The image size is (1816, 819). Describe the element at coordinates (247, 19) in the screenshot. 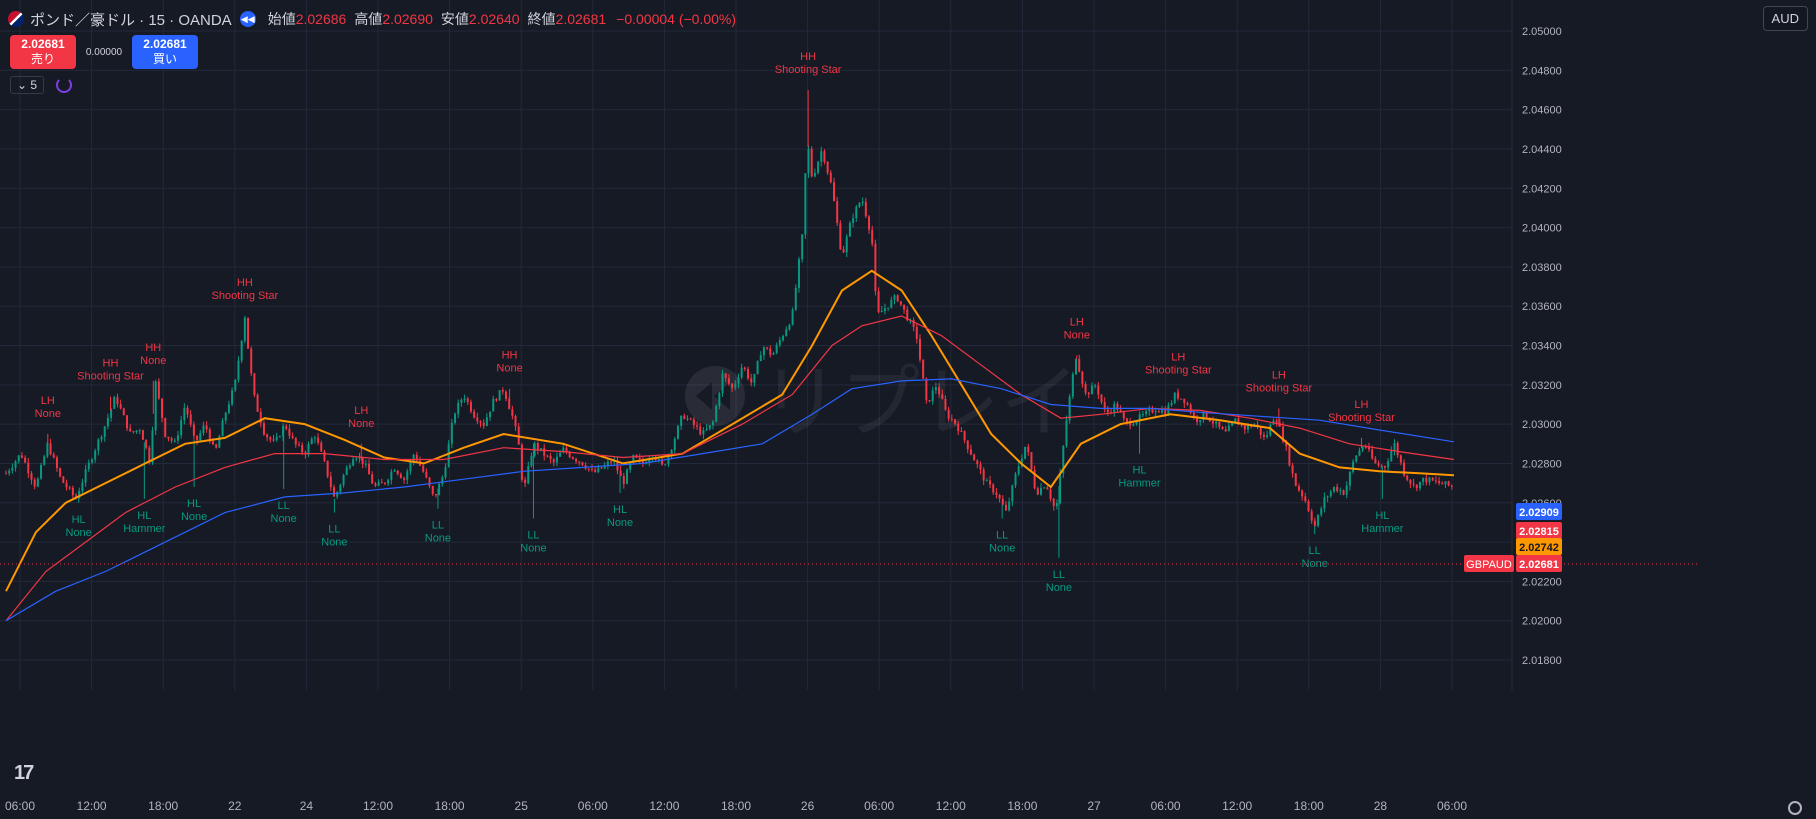

I see `replay-icon: ◀◀` at that location.